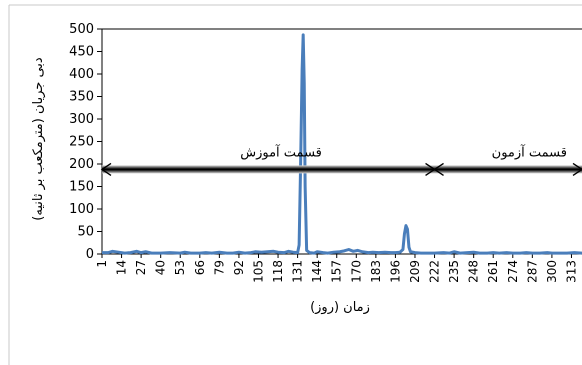  I want to click on x-tick-label: 287, so click(532, 271).